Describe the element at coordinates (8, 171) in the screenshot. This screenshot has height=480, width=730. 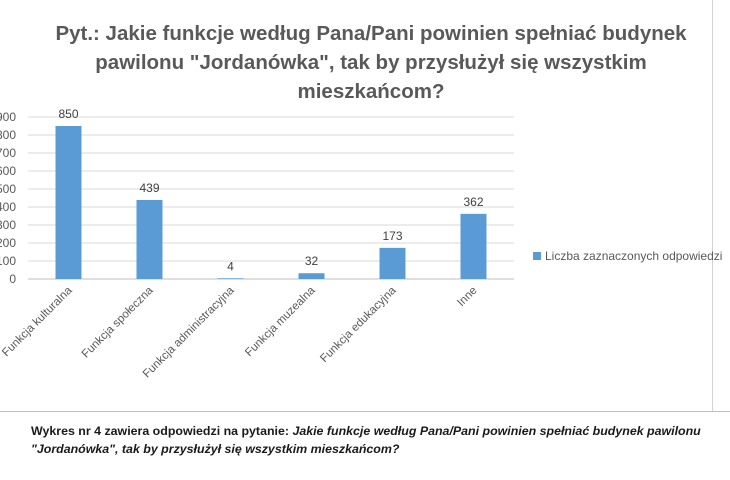
I see `y-tick-label: 600` at that location.